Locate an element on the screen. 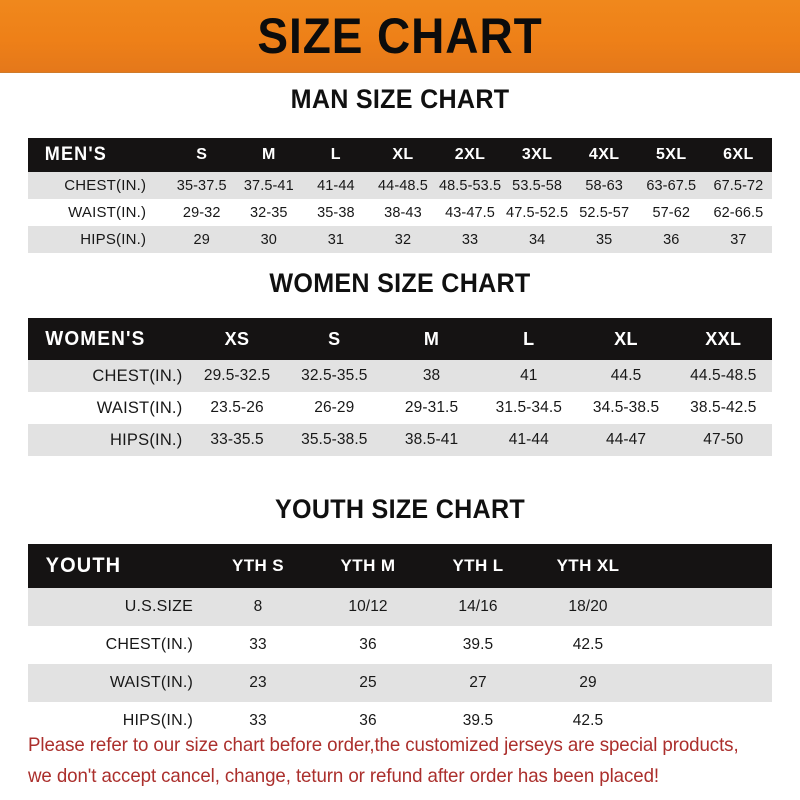  table-cell: 29-32 is located at coordinates (201, 212).